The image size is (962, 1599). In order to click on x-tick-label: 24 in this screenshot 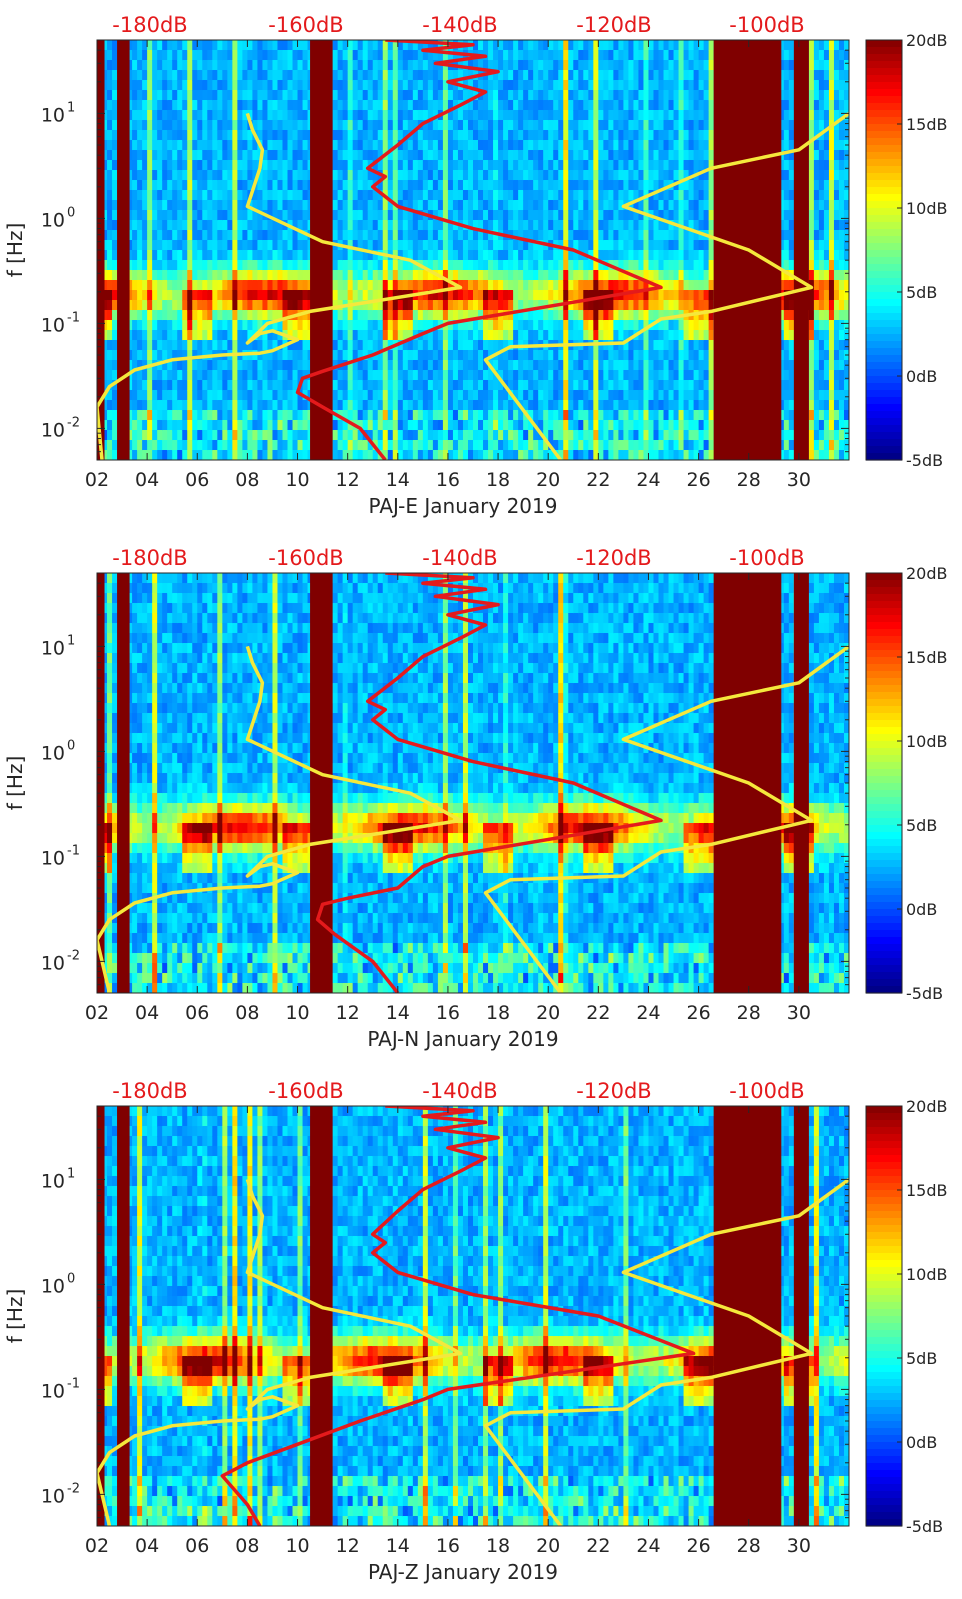, I will do `click(648, 1013)`.